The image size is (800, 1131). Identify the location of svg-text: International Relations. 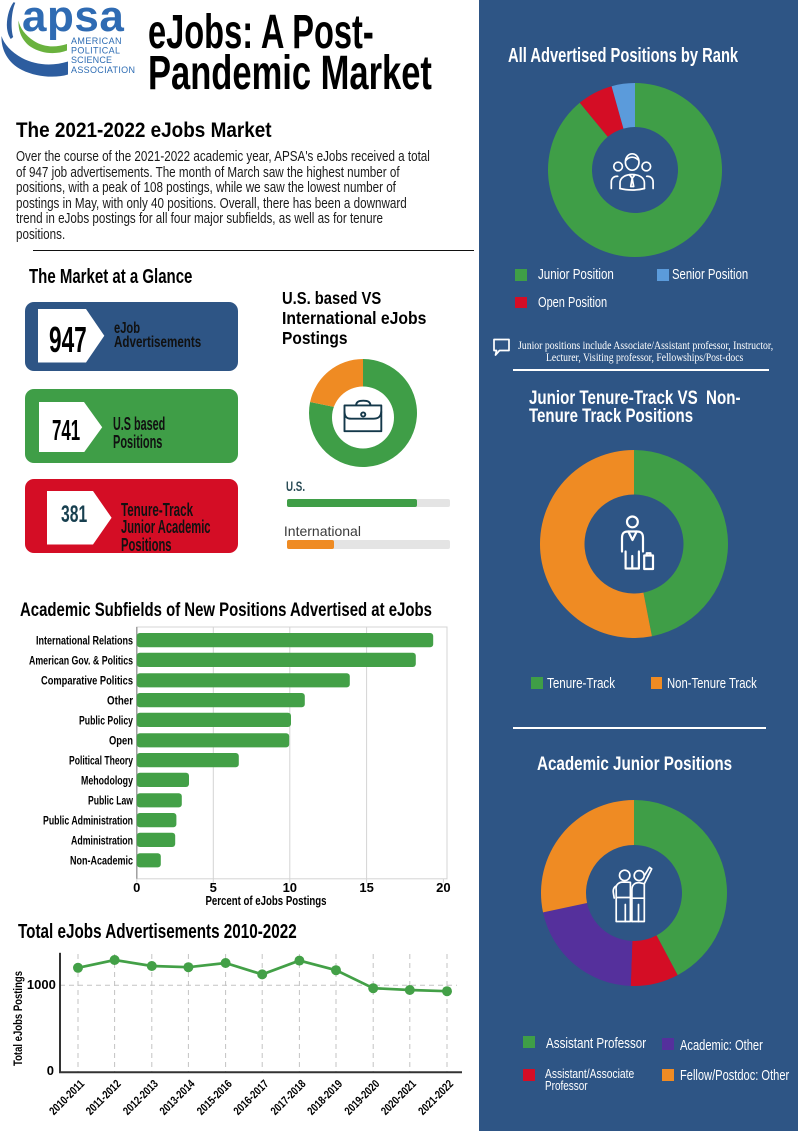
(84, 641).